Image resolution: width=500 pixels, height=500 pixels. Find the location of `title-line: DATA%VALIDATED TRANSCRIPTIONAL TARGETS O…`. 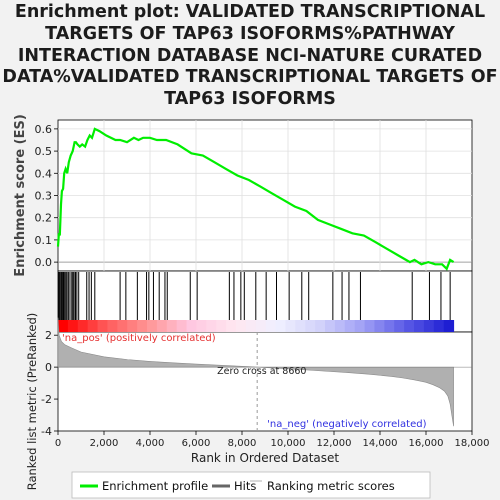

title-line: DATA%VALIDATED TRANSCRIPTIONAL TARGETS O… is located at coordinates (250, 77).